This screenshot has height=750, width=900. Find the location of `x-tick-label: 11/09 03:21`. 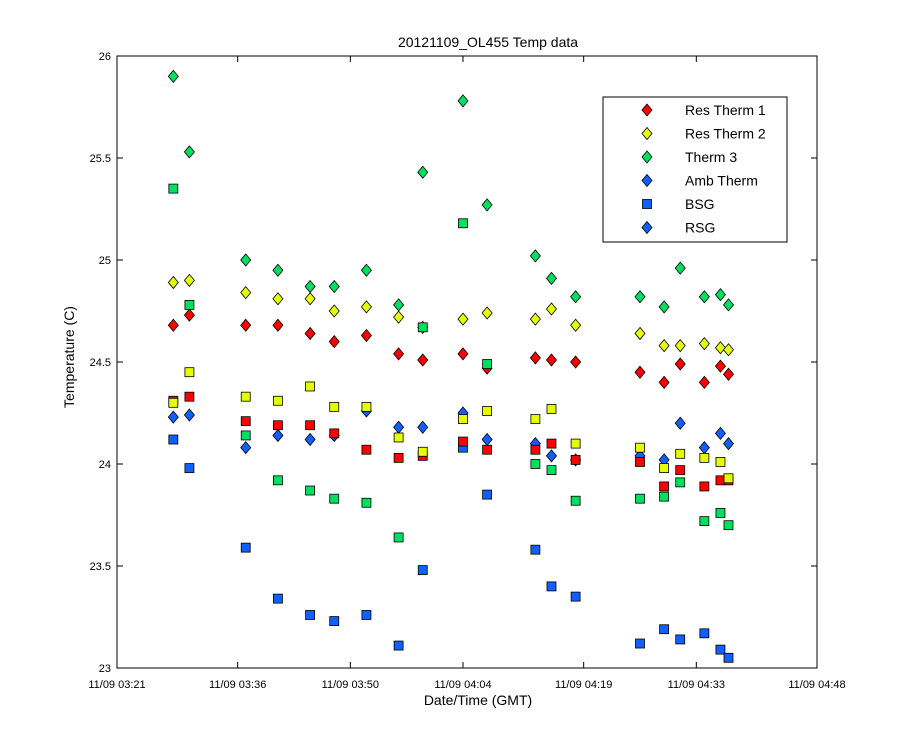

x-tick-label: 11/09 03:21 is located at coordinates (116, 685).